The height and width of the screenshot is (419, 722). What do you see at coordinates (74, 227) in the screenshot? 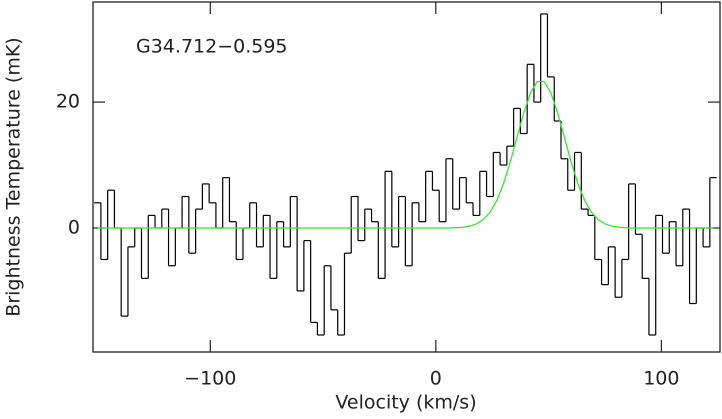
I see `y-tick-label: 0` at bounding box center [74, 227].